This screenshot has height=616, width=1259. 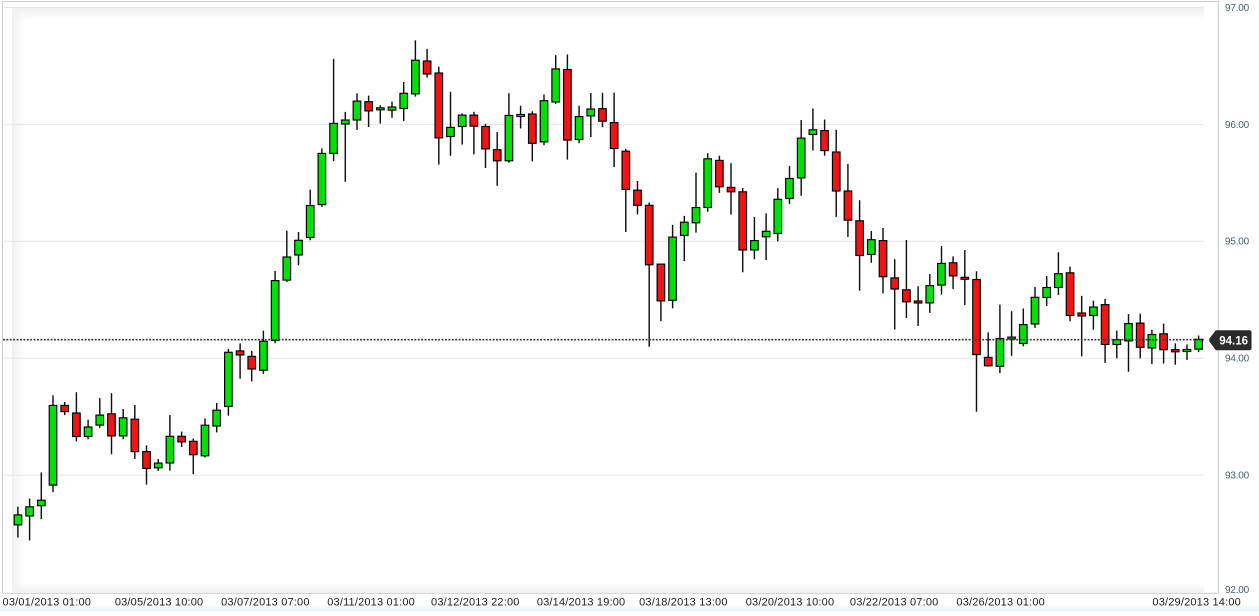 What do you see at coordinates (1237, 8) in the screenshot?
I see `svg-text: 97.00` at bounding box center [1237, 8].